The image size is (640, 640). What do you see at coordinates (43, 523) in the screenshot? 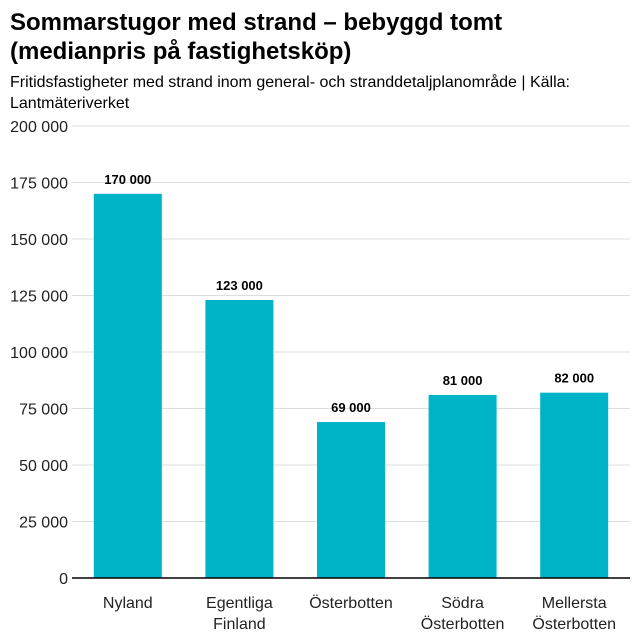
I see `y-tick-label: 25 000` at bounding box center [43, 523].